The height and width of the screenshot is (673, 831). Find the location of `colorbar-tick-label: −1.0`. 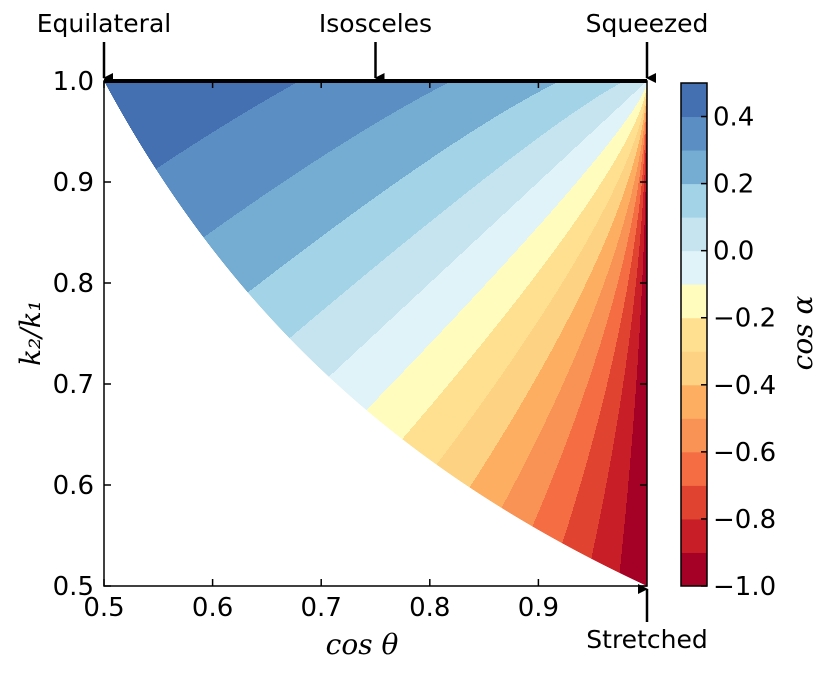

colorbar-tick-label: −1.0 is located at coordinates (744, 587).